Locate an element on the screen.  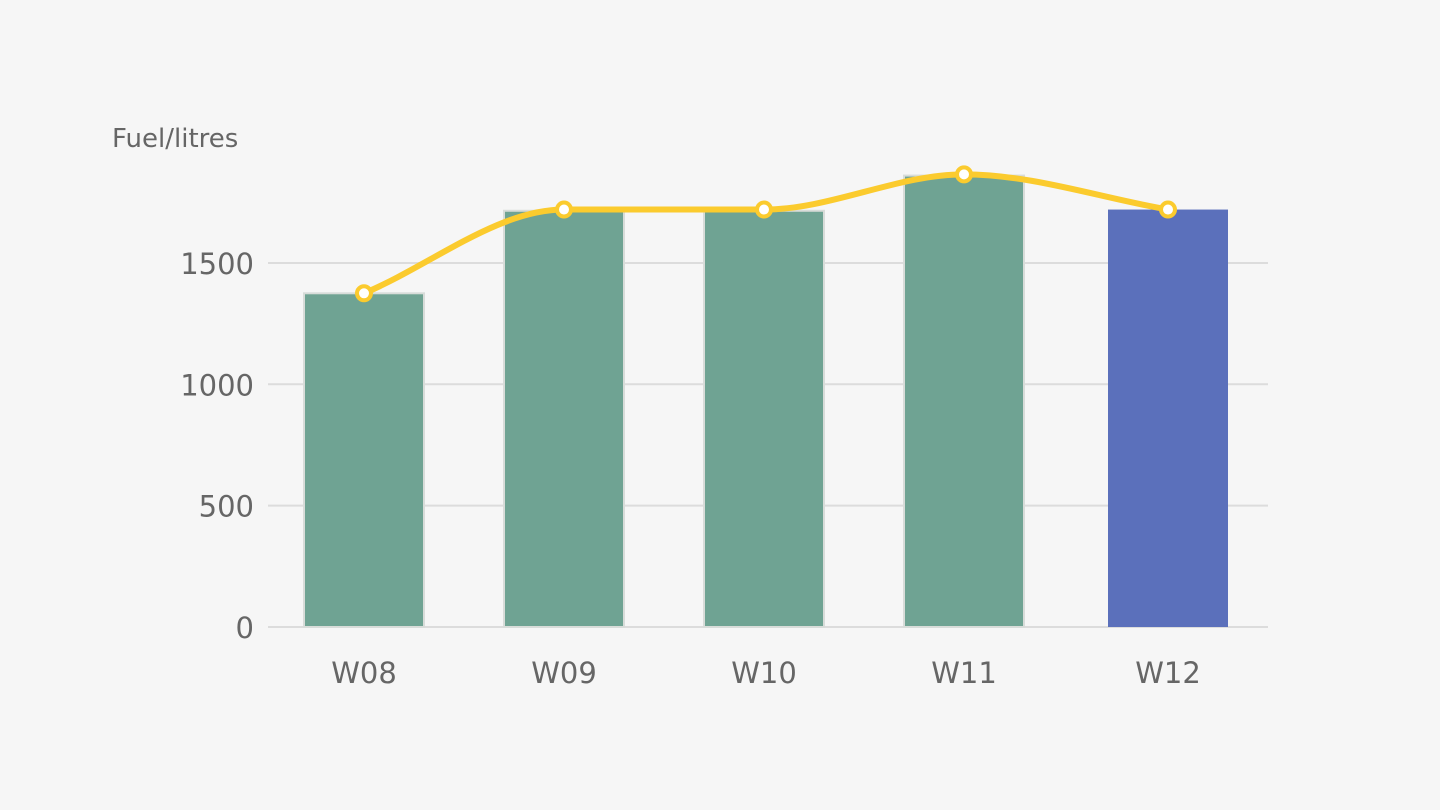
line-point-w10 is located at coordinates (764, 209).